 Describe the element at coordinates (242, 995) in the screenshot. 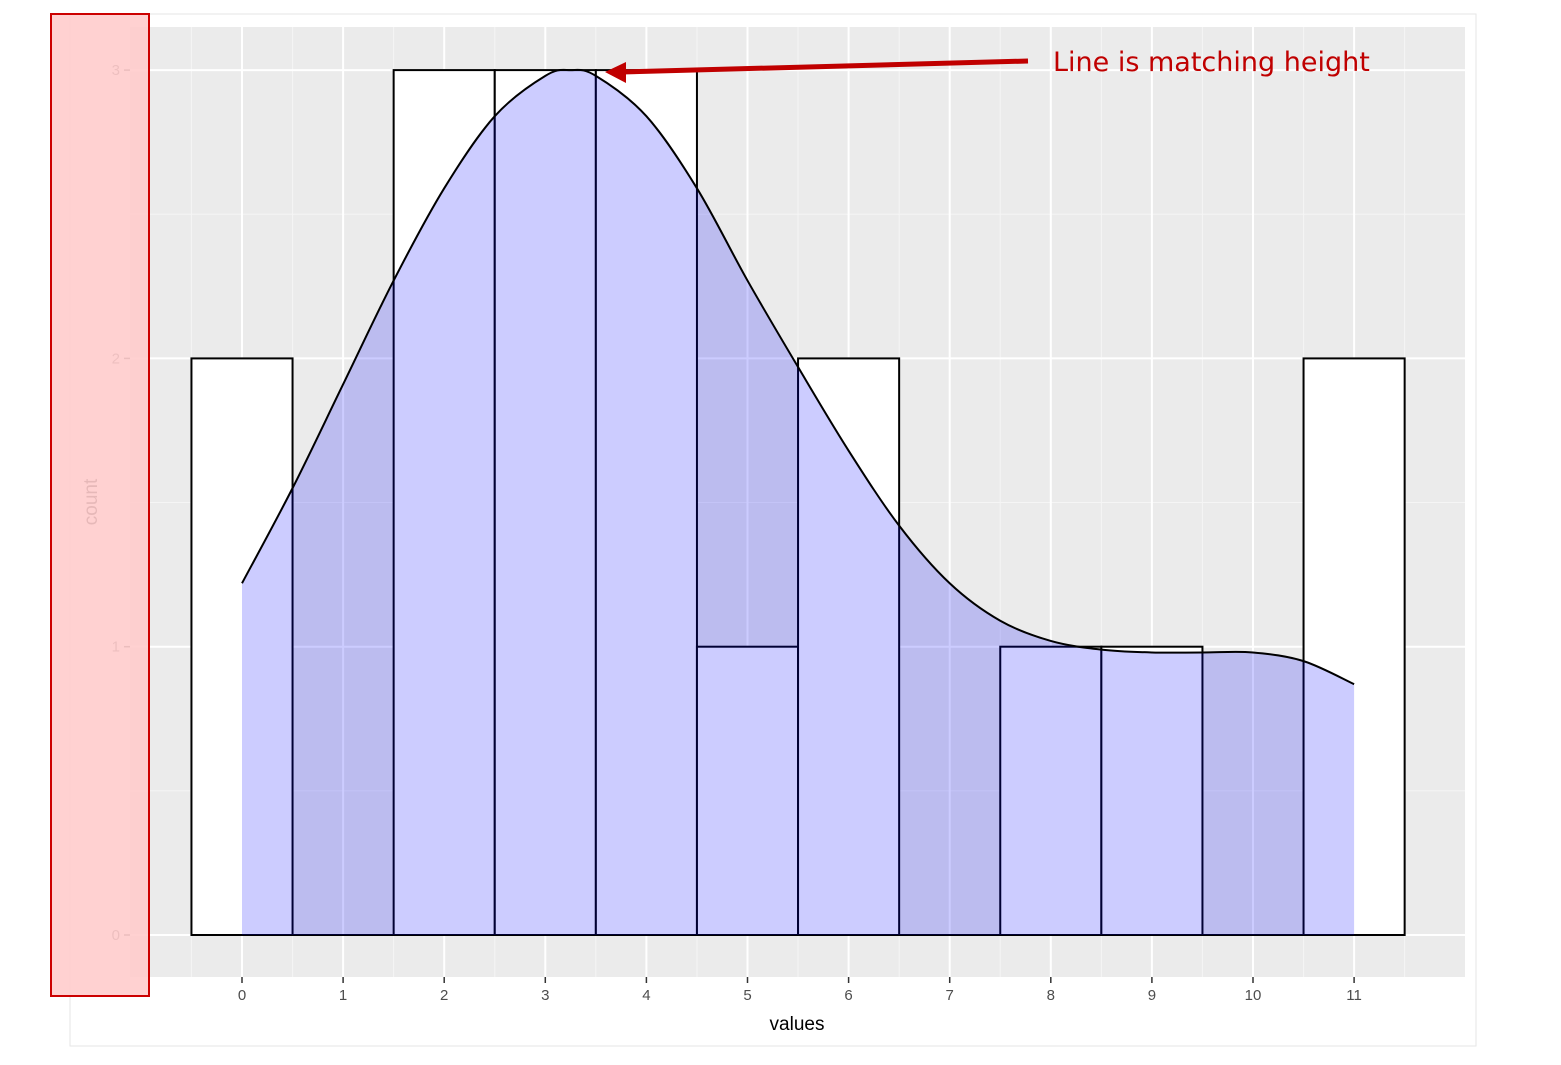

I see `x-tick-label: 0` at that location.